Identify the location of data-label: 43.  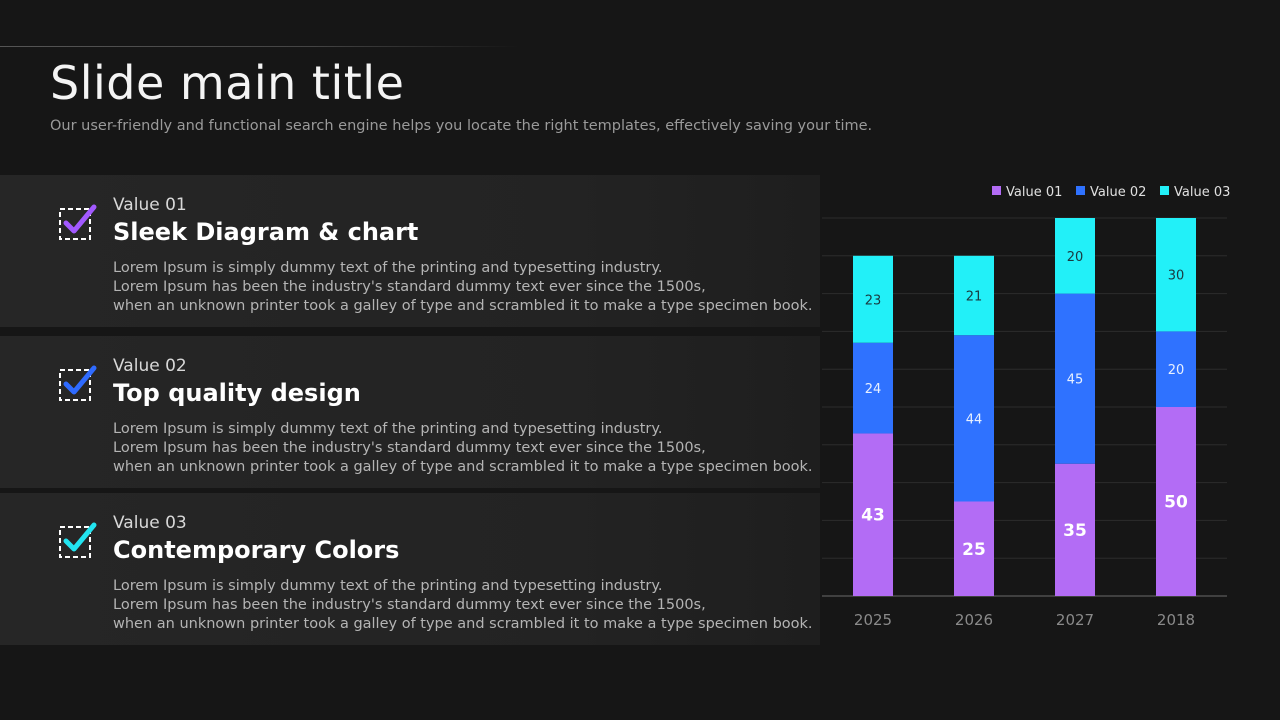
(873, 516).